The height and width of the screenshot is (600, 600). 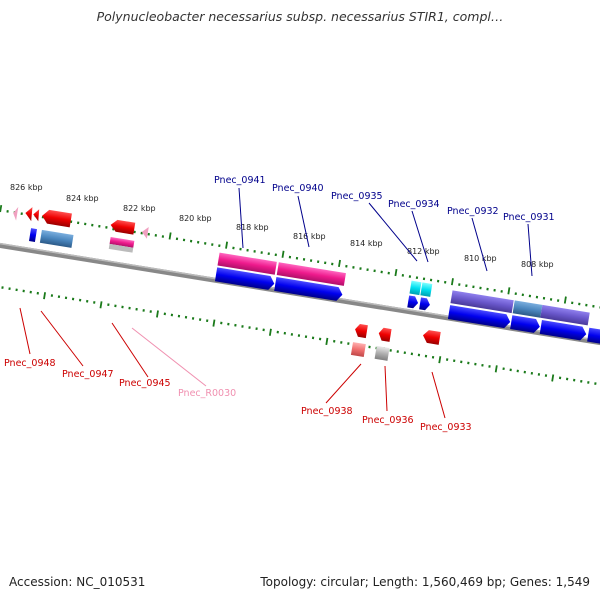 What do you see at coordinates (15, 213) in the screenshot?
I see `feature-rna-left` at bounding box center [15, 213].